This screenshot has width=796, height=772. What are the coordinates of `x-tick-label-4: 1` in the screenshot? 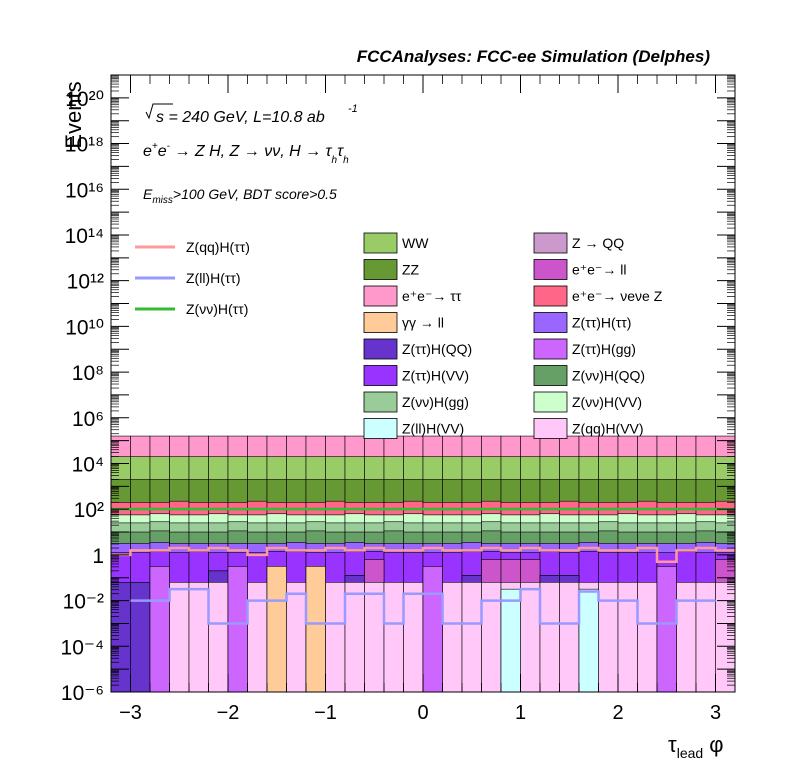 It's located at (520, 713).